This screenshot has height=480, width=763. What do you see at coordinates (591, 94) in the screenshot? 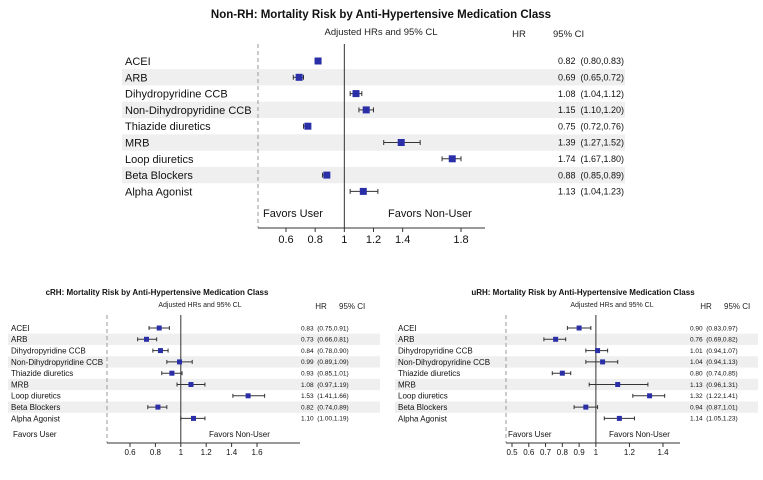
I see `hr-ci-value: 1.08 (1.04,1.12)` at bounding box center [591, 94].